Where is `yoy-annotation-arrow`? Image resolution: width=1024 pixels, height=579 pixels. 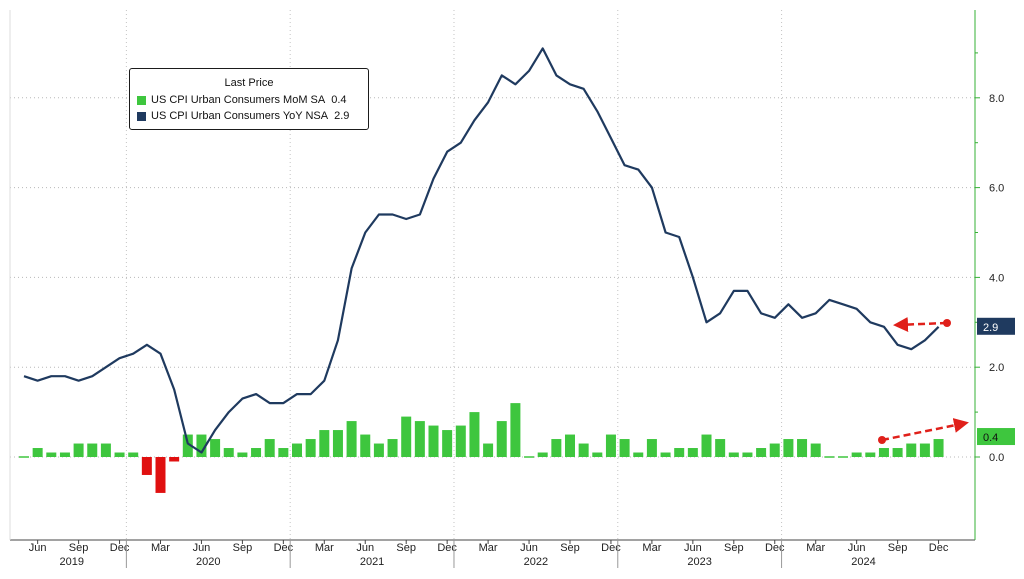 yoy-annotation-arrow is located at coordinates (922, 325).